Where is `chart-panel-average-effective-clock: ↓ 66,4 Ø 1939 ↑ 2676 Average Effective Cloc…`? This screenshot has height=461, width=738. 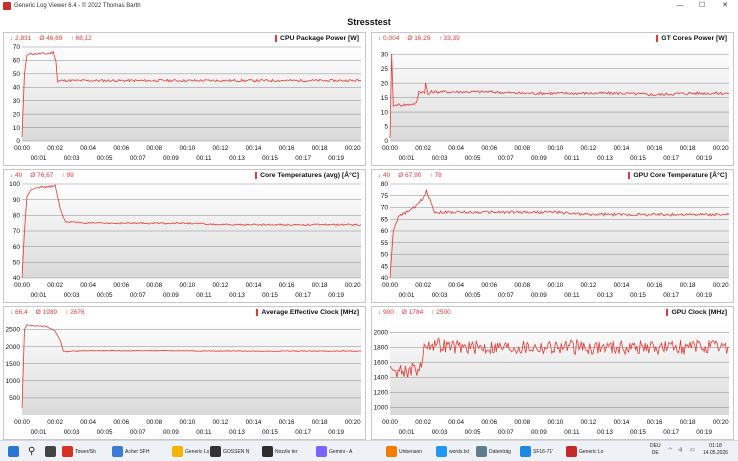
chart-panel-average-effective-clock: ↓ 66,4 Ø 1939 ↑ 2676 Average Effective Cloc… is located at coordinates (184, 373).